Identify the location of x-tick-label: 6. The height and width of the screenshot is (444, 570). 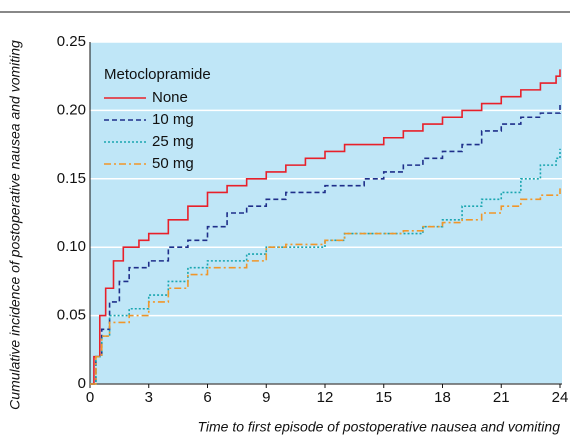
(207, 397).